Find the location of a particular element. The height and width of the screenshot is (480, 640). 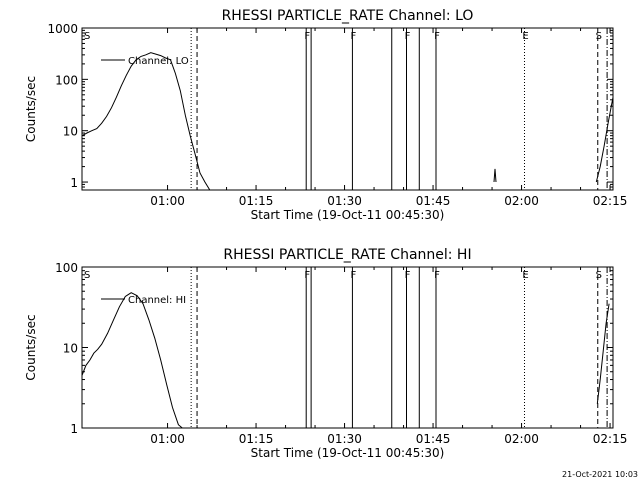

chart-title: RHESSI PARTICLE_RATE Channel: HI is located at coordinates (347, 255).